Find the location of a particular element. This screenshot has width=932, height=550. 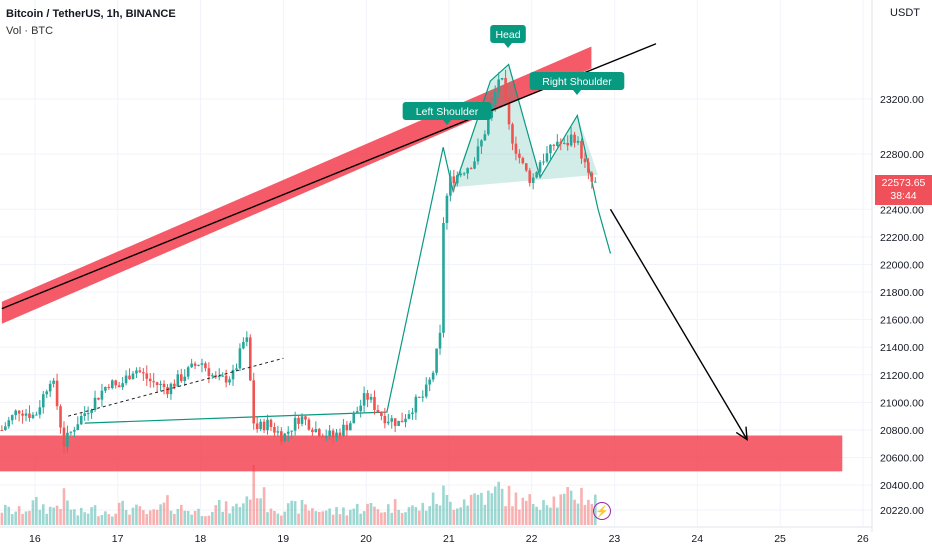

annotation-text: Right Shoulder is located at coordinates (577, 82).